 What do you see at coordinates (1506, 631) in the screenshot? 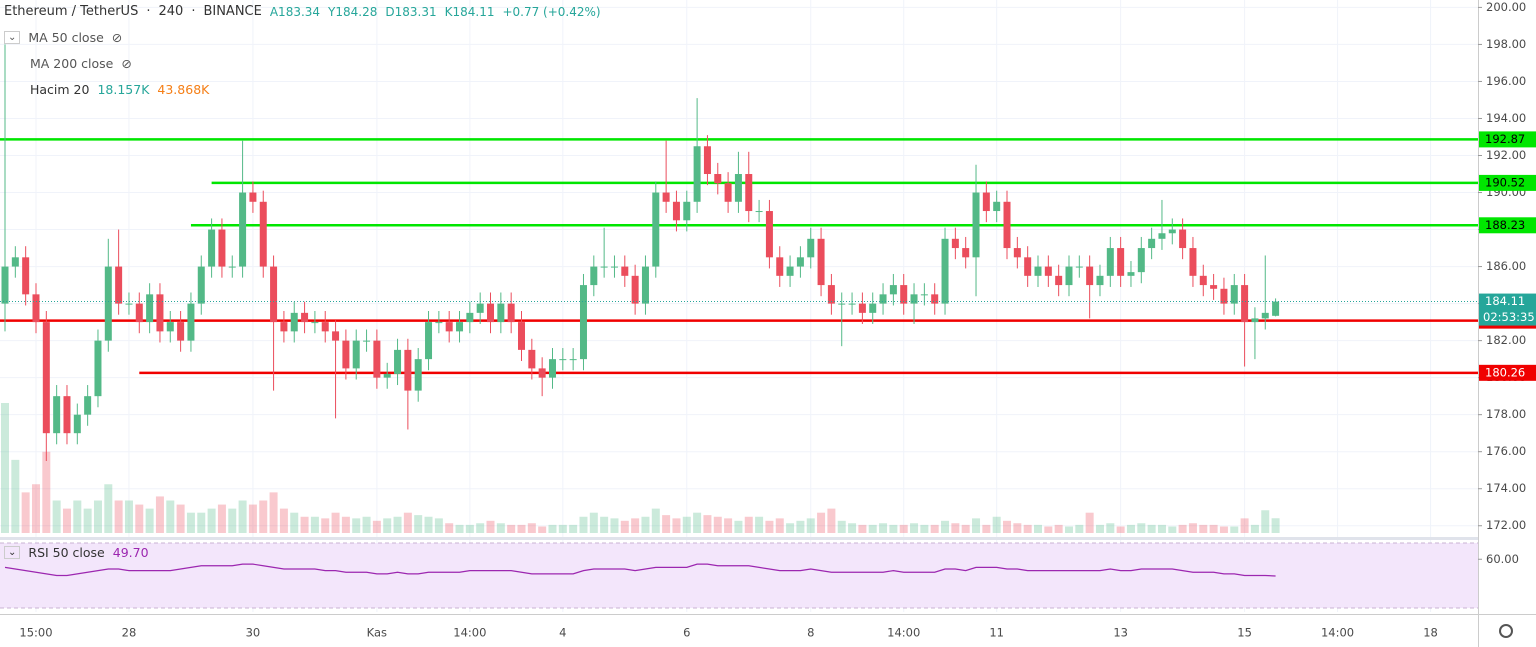
I see `settings-icon` at bounding box center [1506, 631].